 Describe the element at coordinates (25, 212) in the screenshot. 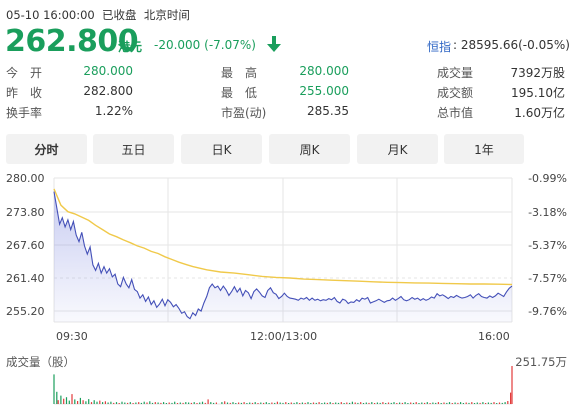

I see `y-left-tick: 273.80` at that location.